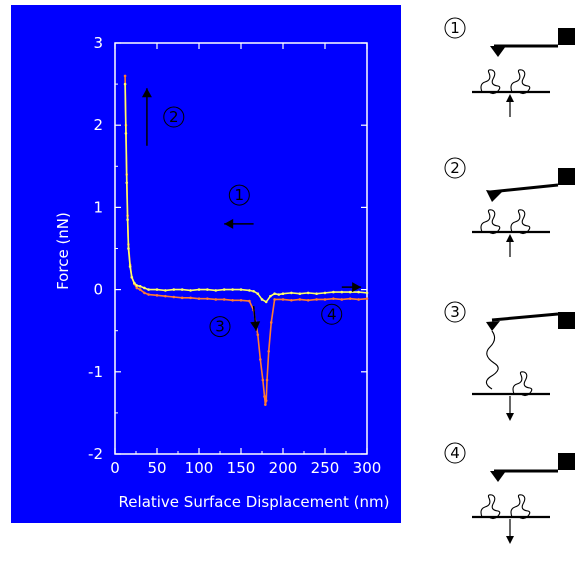 Image resolution: width=577 pixels, height=565 pixels. What do you see at coordinates (509, 207) in the screenshot?
I see `schematic-step-2: 2` at bounding box center [509, 207].